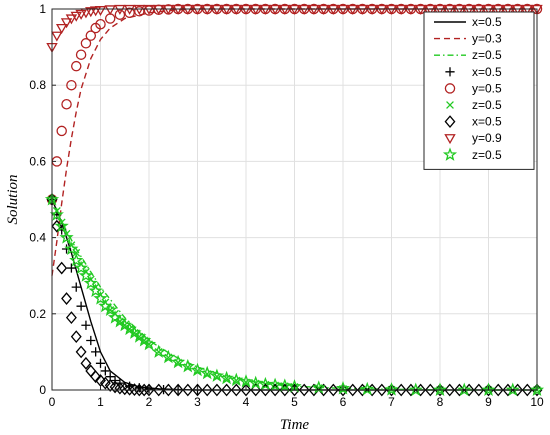  What do you see at coordinates (197, 402) in the screenshot?
I see `x-tick-label: 3` at bounding box center [197, 402].